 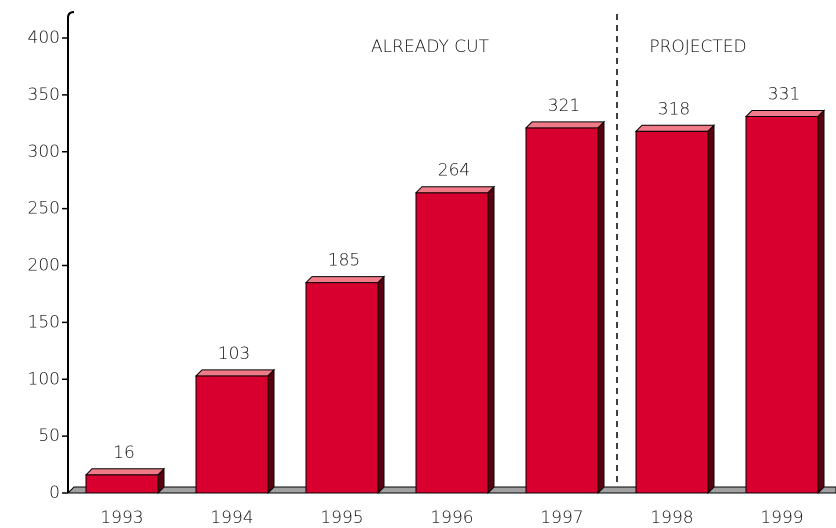 What do you see at coordinates (234, 354) in the screenshot?
I see `value-label: 103` at bounding box center [234, 354].